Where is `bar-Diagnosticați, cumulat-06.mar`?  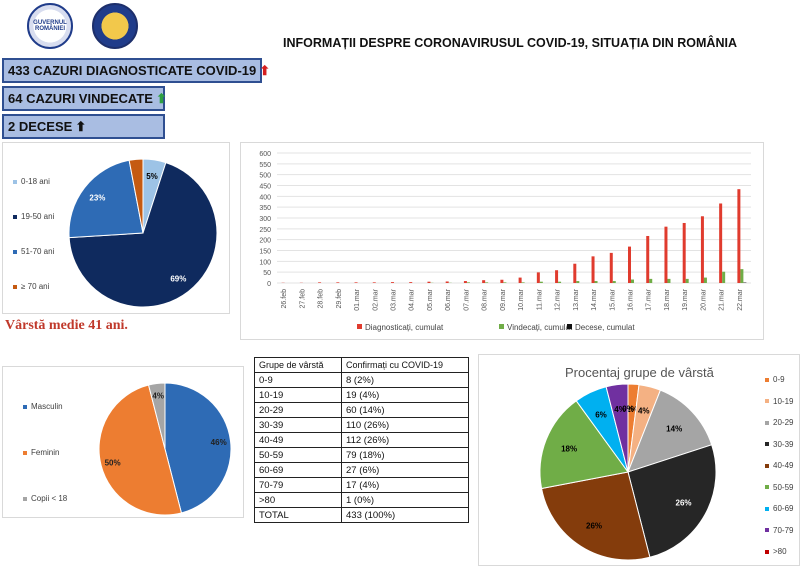
bar-Diagnosticați, cumulat-06.mar is located at coordinates (447, 282).